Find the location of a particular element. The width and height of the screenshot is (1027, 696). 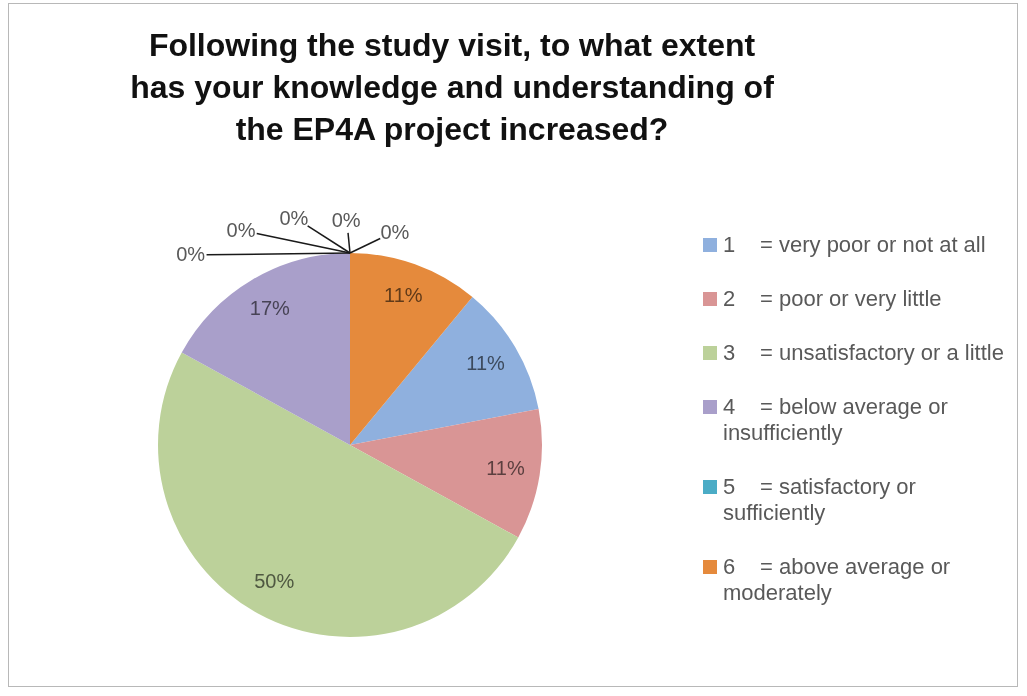

data-label: 17% is located at coordinates (270, 308).